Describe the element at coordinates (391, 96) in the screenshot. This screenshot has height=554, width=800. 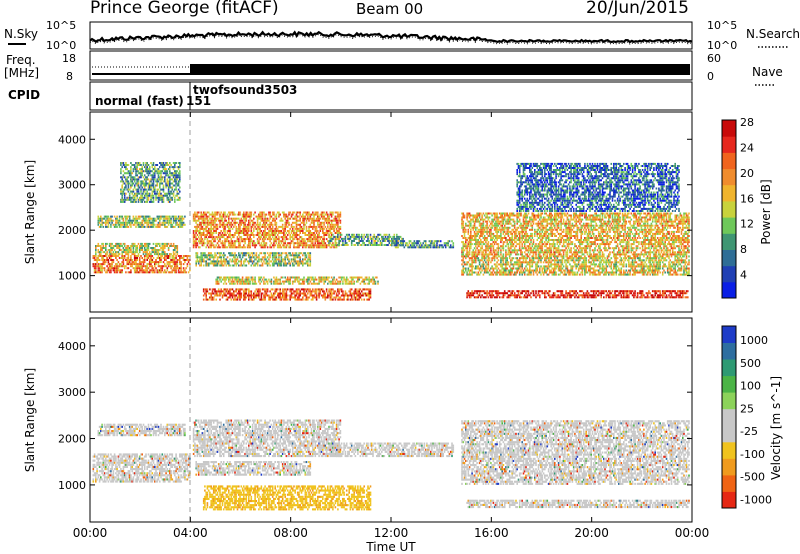
I see `cpid-panel-frame` at that location.